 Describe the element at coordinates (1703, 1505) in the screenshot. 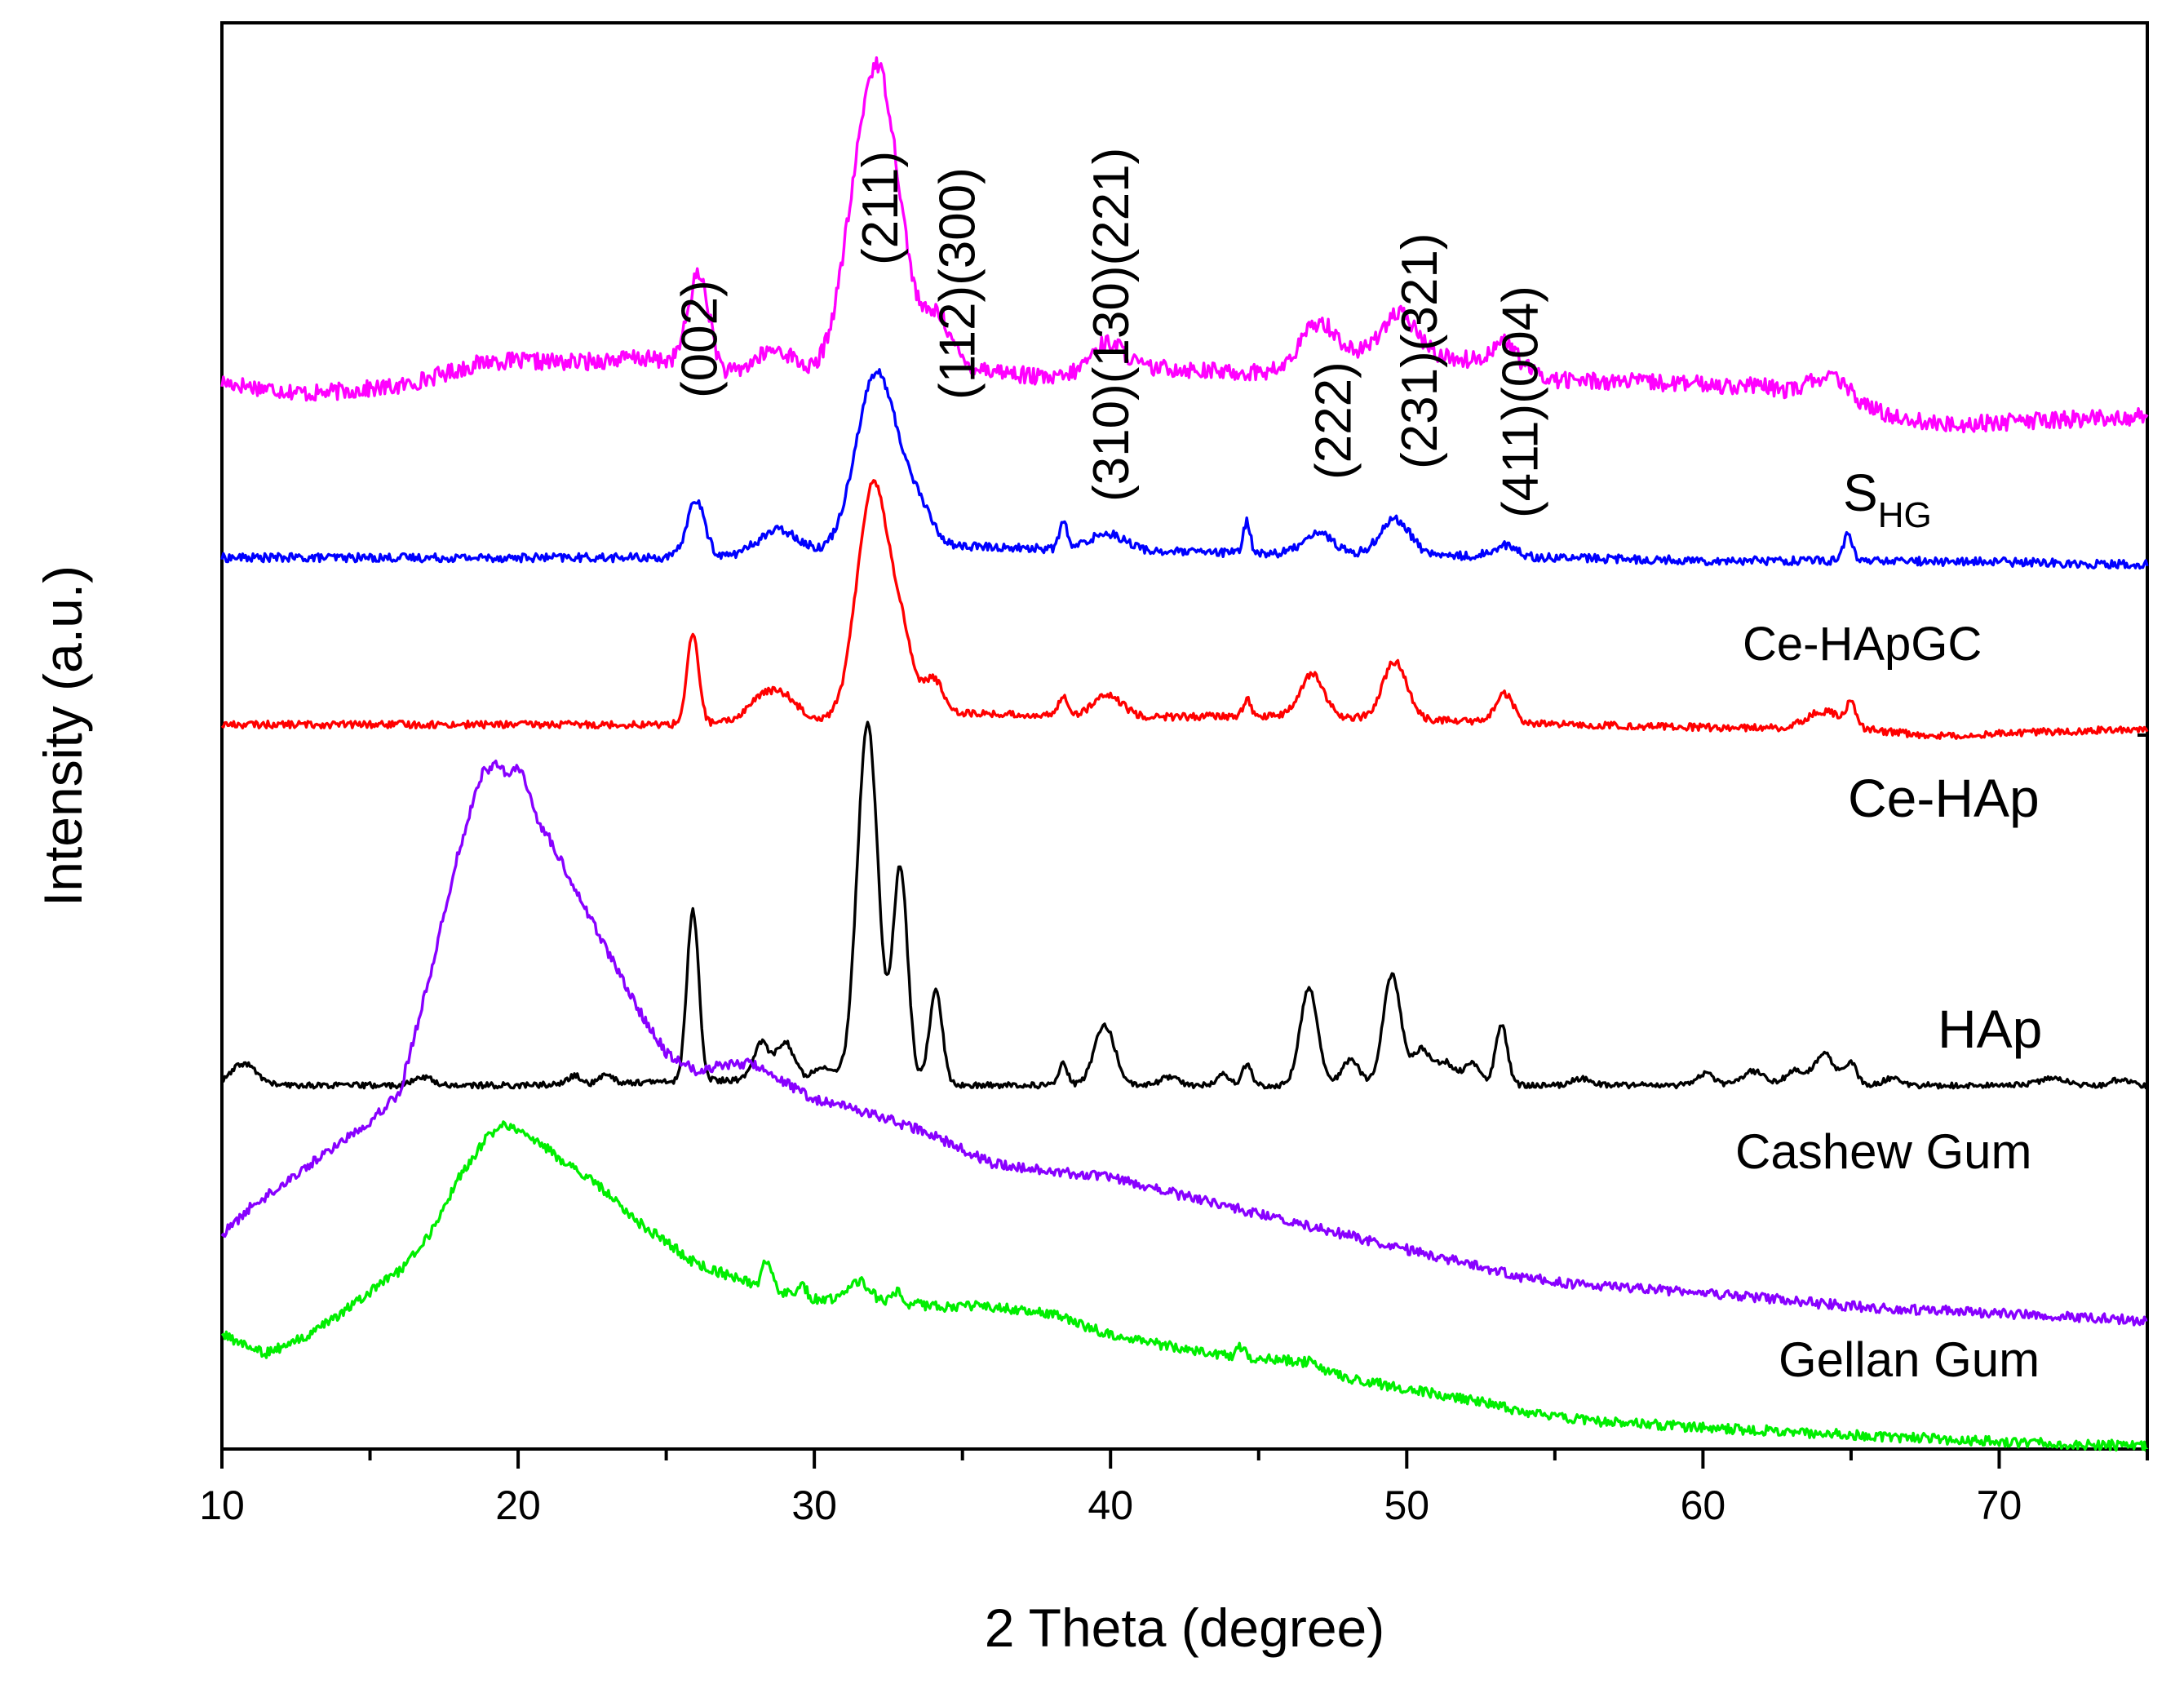

I see `x-tick-label: 60` at that location.